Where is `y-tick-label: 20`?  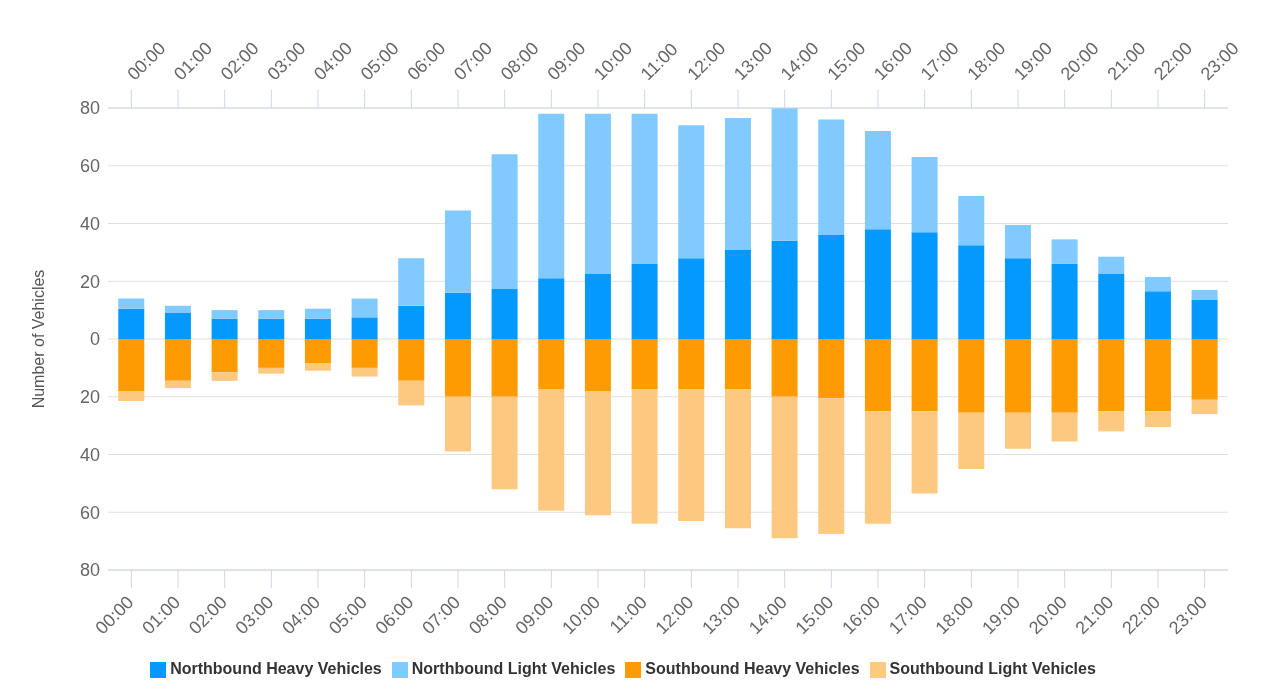 y-tick-label: 20 is located at coordinates (89, 281).